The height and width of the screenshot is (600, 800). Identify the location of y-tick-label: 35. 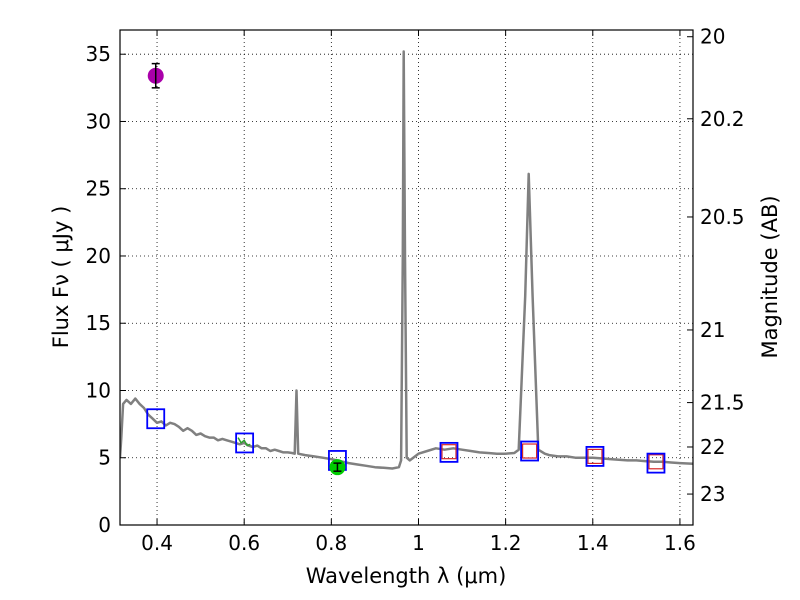
(98, 54).